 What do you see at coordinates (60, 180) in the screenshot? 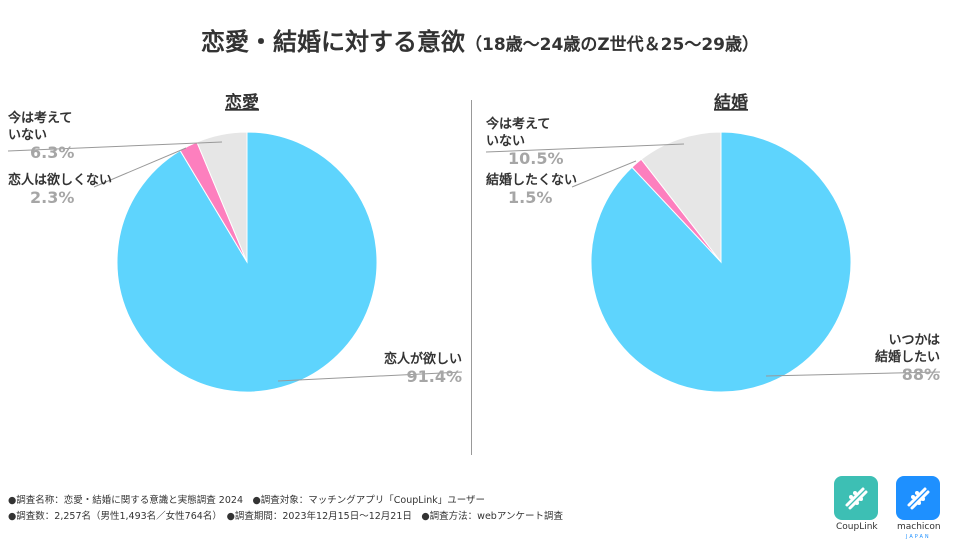
I see `slice-label-1-2: 恋人は欲しくない` at bounding box center [60, 180].